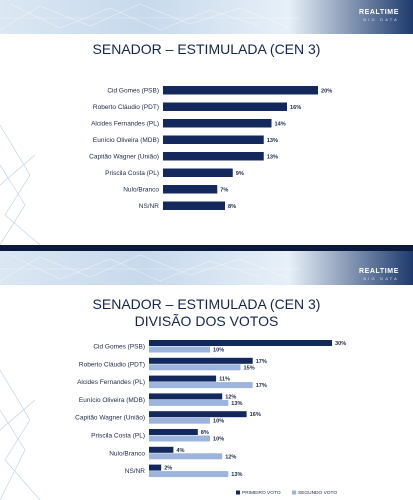  Describe the element at coordinates (326, 91) in the screenshot. I see `data-label: 20%` at that location.